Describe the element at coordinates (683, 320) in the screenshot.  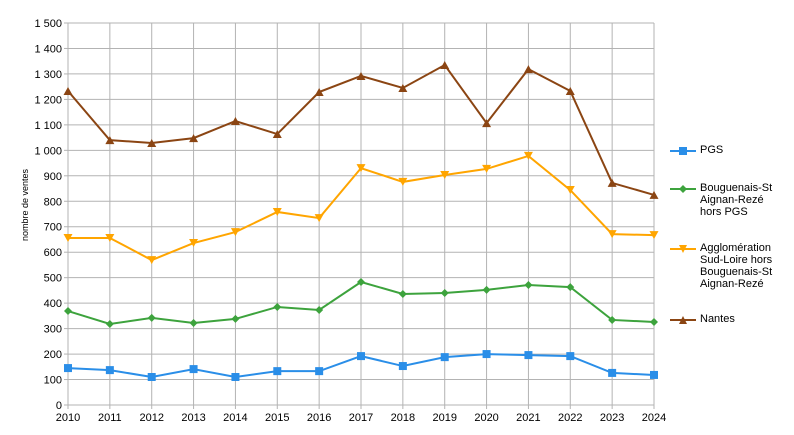
I see `legend-marker-triangle-up-icon` at that location.